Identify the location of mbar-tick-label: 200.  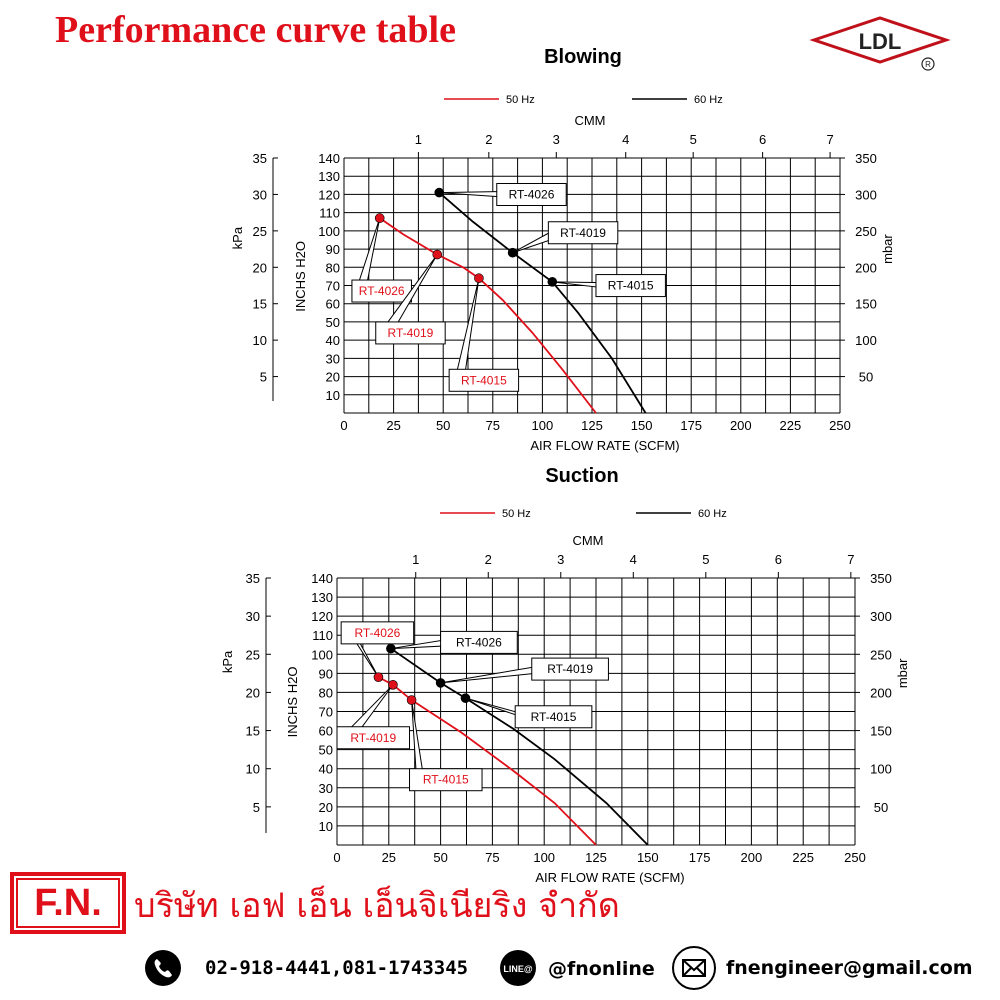
(866, 267).